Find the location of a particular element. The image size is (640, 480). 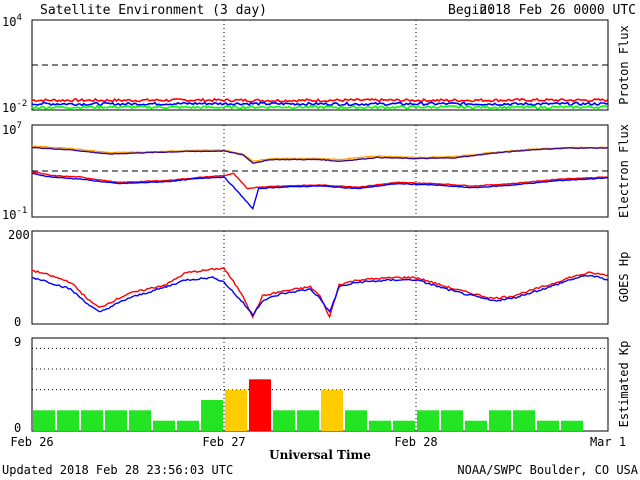

x-tick-mar1: Mar 1 is located at coordinates (608, 442).